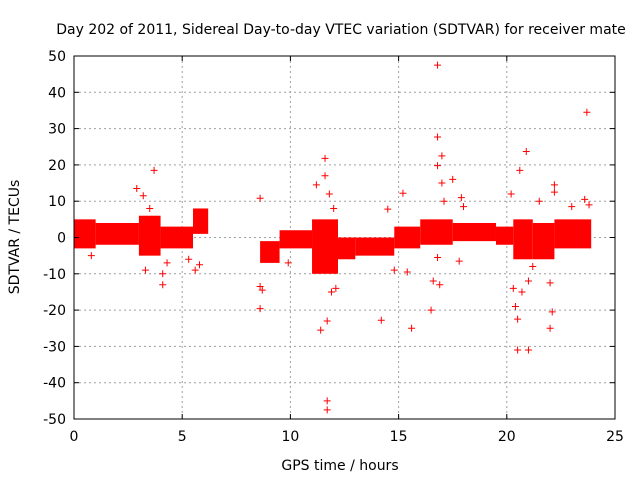  I want to click on x-axis-title: GPS time / hours, so click(339, 466).